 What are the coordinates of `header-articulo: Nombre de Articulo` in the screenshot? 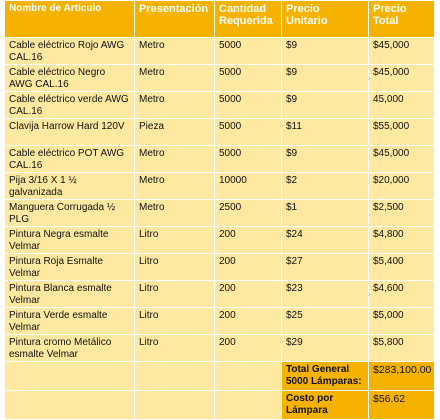 It's located at (69, 19).